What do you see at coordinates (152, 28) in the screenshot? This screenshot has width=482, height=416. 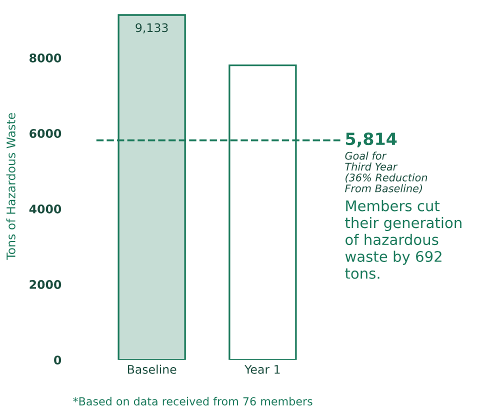 I see `data-label: 9,133` at bounding box center [152, 28].